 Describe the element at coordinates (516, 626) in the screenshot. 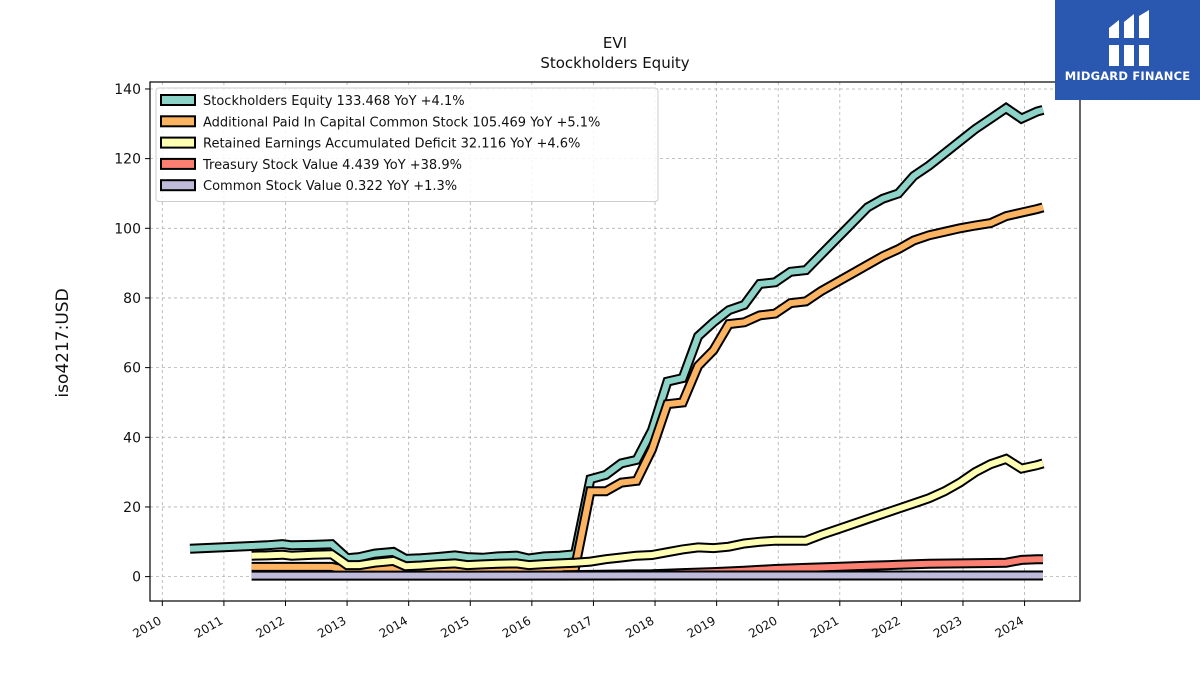

I see `x-tick-label: 2016` at that location.